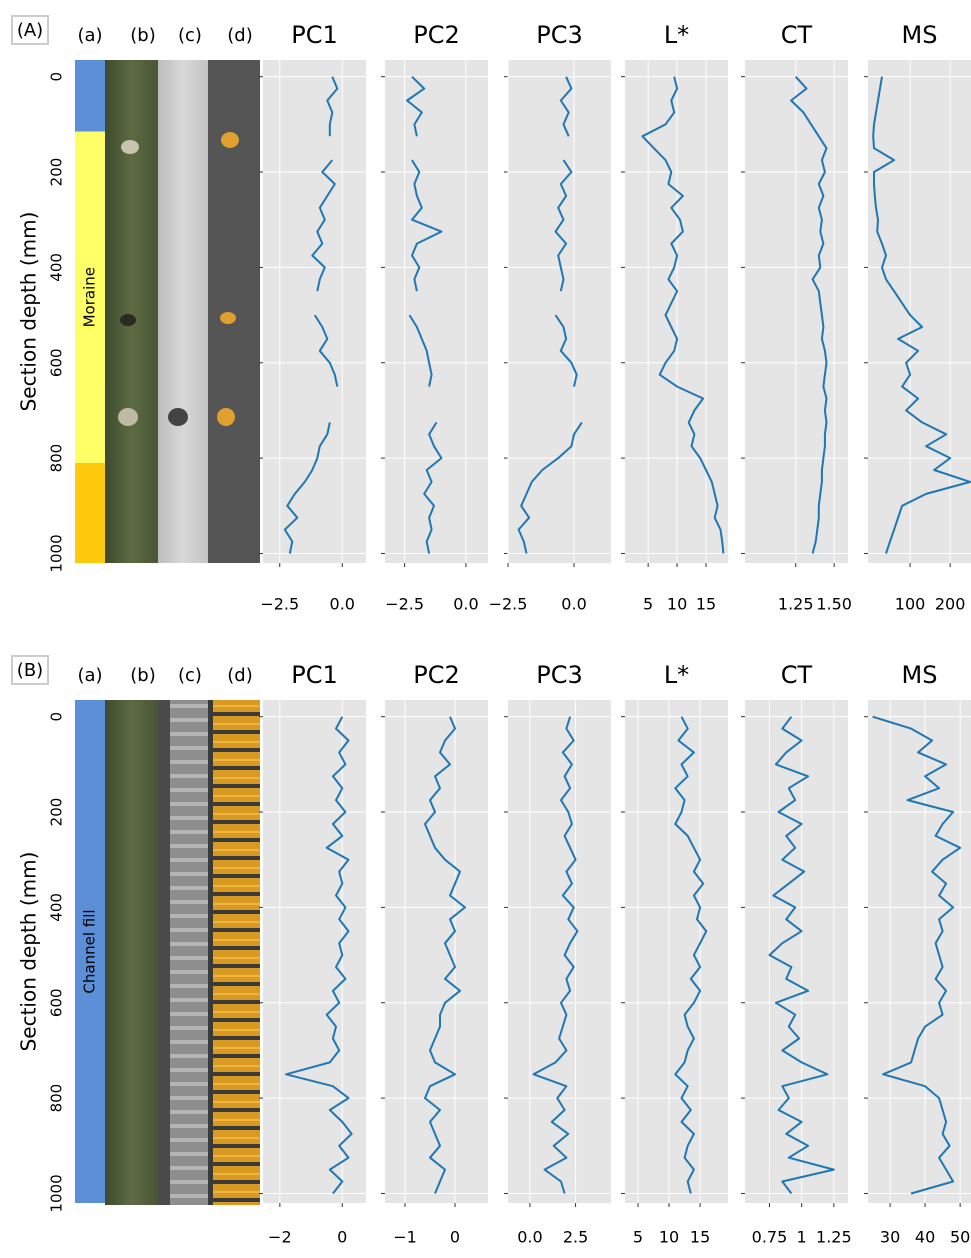 Image resolution: width=971 pixels, height=1258 pixels. What do you see at coordinates (890, 1237) in the screenshot?
I see `x-tick-label: 30` at bounding box center [890, 1237].